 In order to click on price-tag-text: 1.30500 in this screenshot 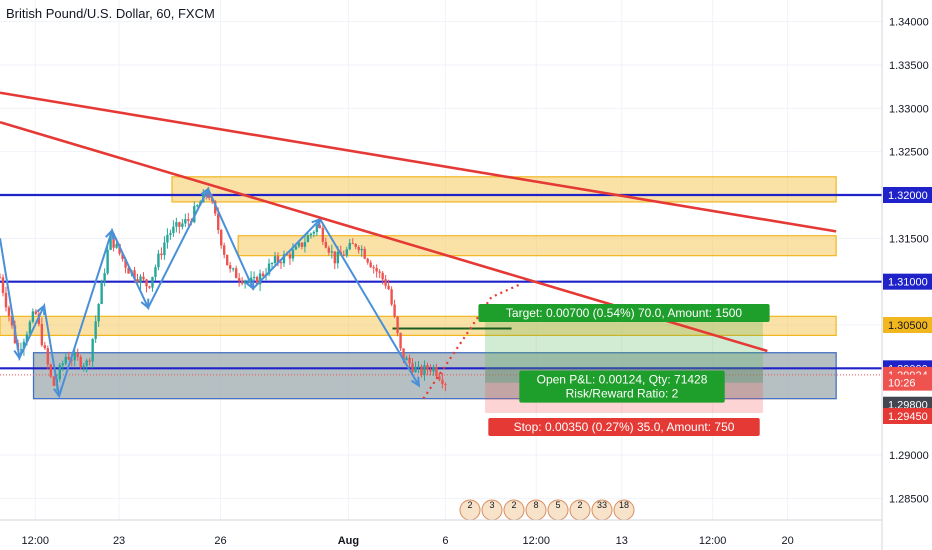, I will do `click(908, 326)`.